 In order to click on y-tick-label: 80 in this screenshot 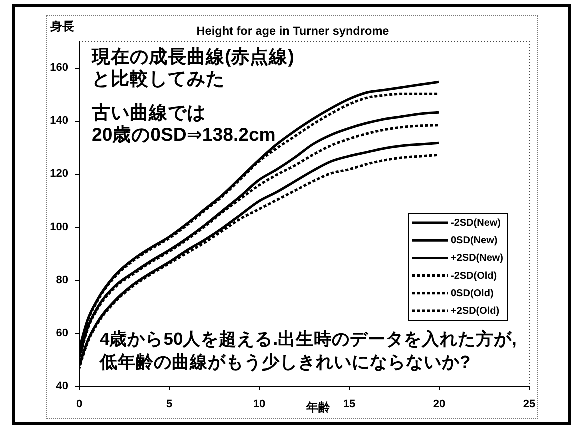, I will do `click(62, 280)`.